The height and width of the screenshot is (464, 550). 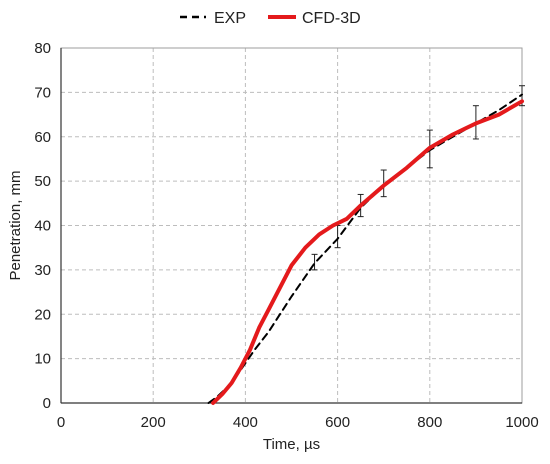 What do you see at coordinates (42, 48) in the screenshot?
I see `y-tick-label: 80` at bounding box center [42, 48].